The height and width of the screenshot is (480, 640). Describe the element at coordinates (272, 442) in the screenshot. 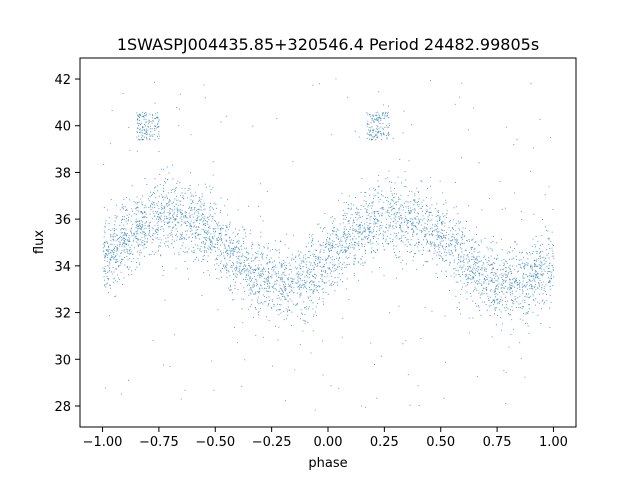

I see `x-tick-label: −0.25` at that location.